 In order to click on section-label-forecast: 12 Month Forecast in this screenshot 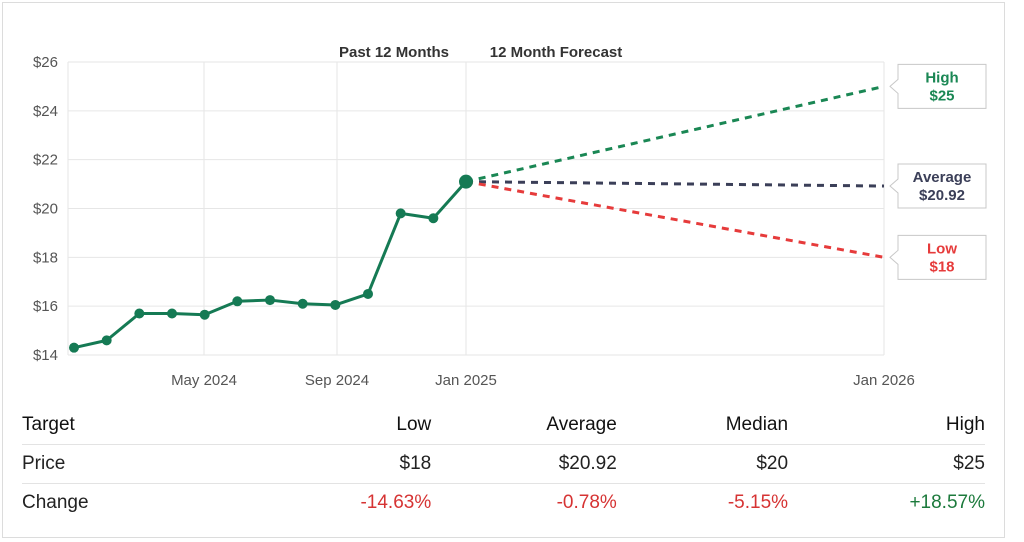, I will do `click(556, 52)`.